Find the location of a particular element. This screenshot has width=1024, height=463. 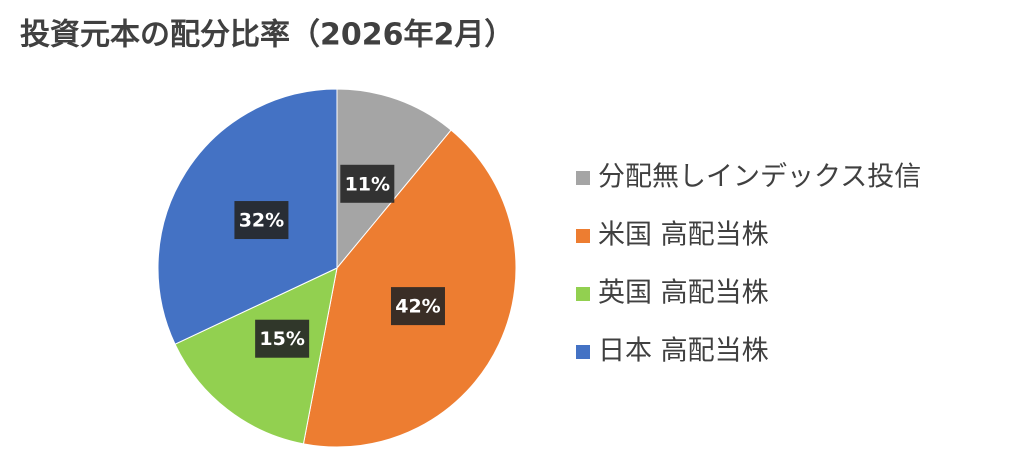

slice-label: 15% is located at coordinates (281, 339).